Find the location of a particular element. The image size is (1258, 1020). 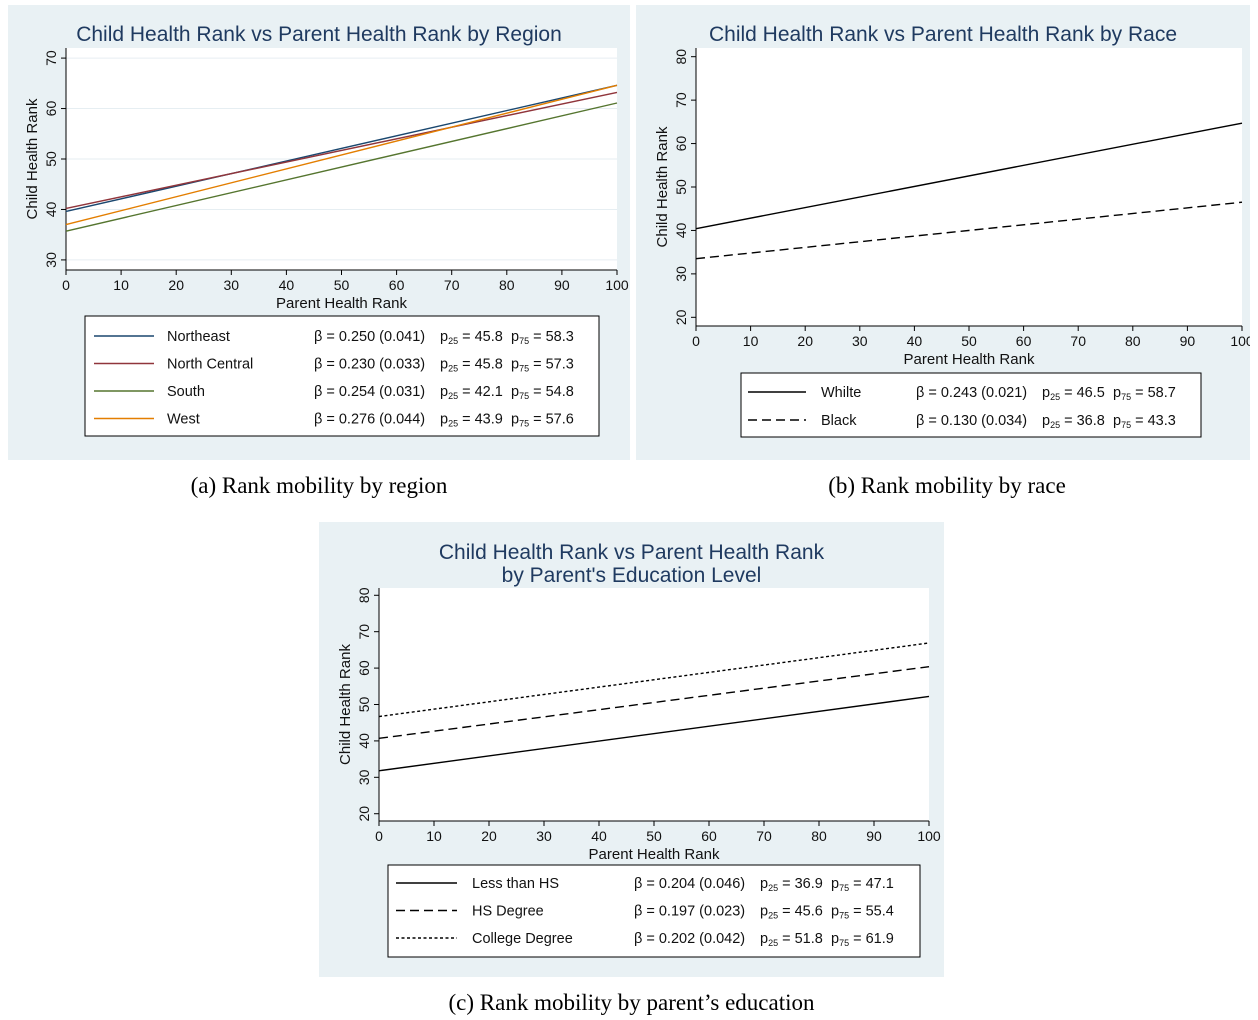

legend-beta: β = 0.197 (0.023) is located at coordinates (689, 912).